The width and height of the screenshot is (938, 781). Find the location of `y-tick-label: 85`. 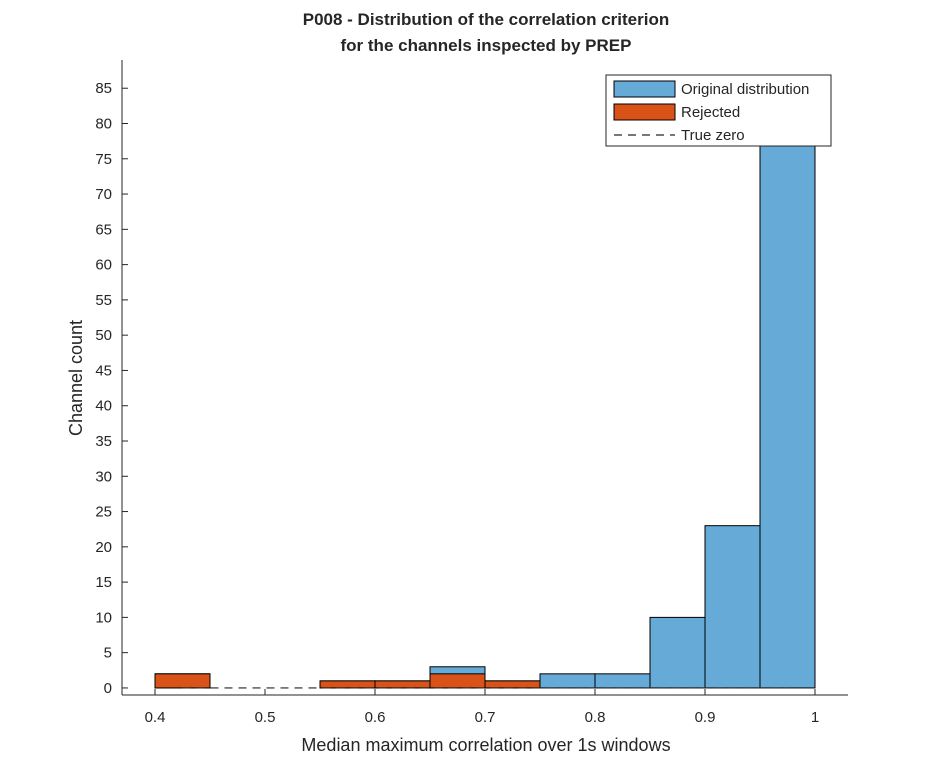

y-tick-label: 85 is located at coordinates (103, 88).